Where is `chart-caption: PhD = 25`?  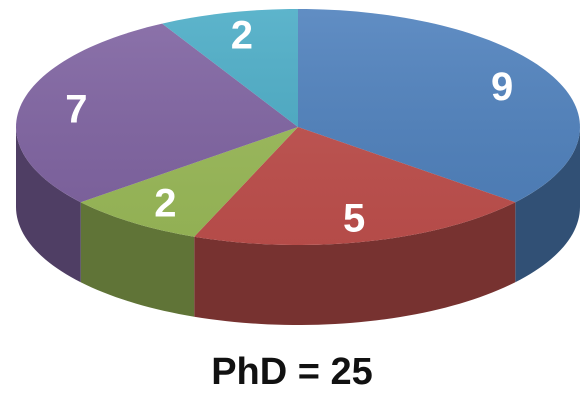 chart-caption: PhD = 25 is located at coordinates (292, 372).